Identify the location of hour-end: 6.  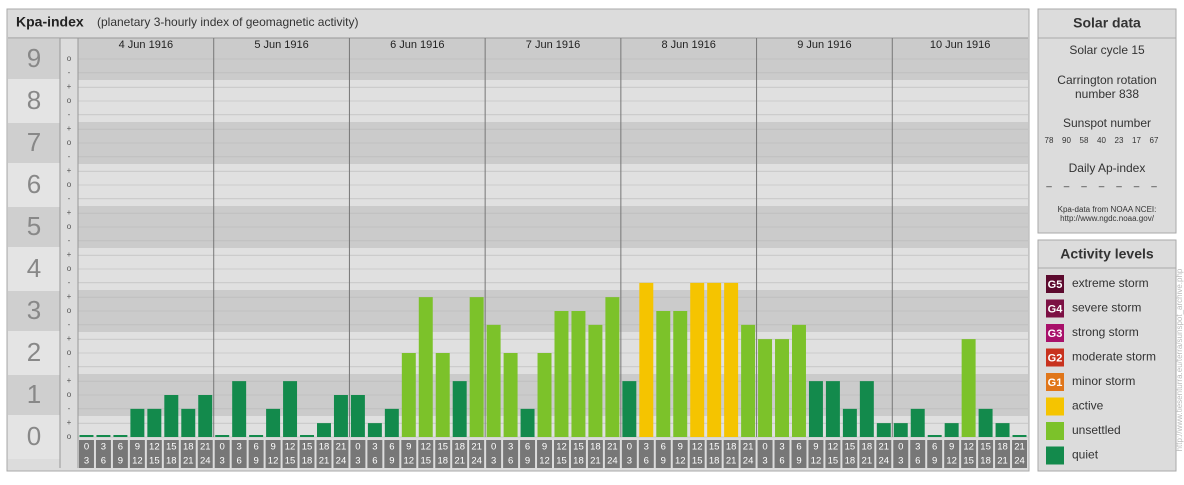
(646, 461).